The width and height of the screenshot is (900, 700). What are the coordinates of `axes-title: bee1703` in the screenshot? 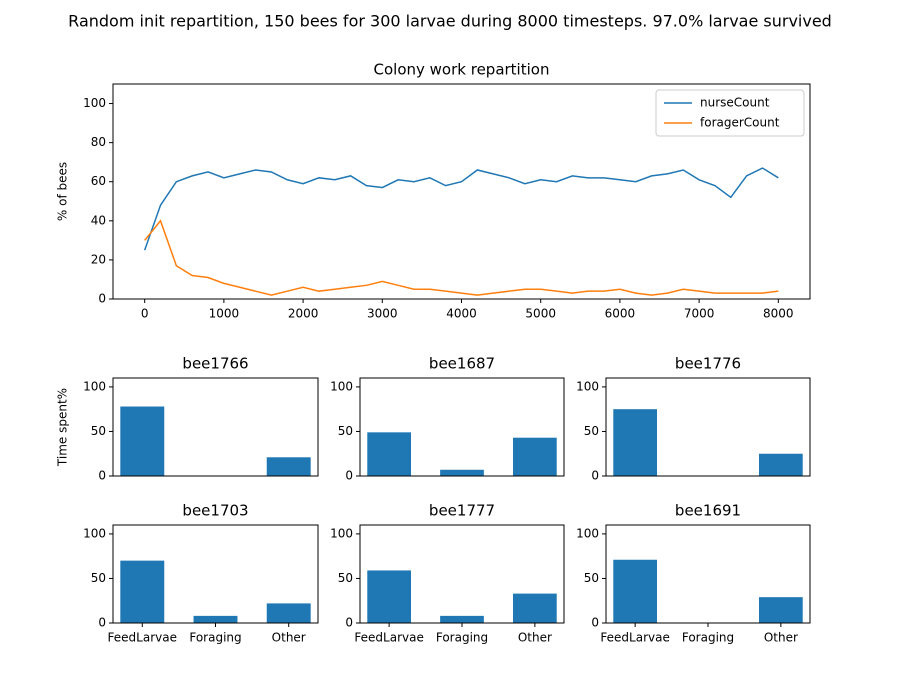 It's located at (215, 511).